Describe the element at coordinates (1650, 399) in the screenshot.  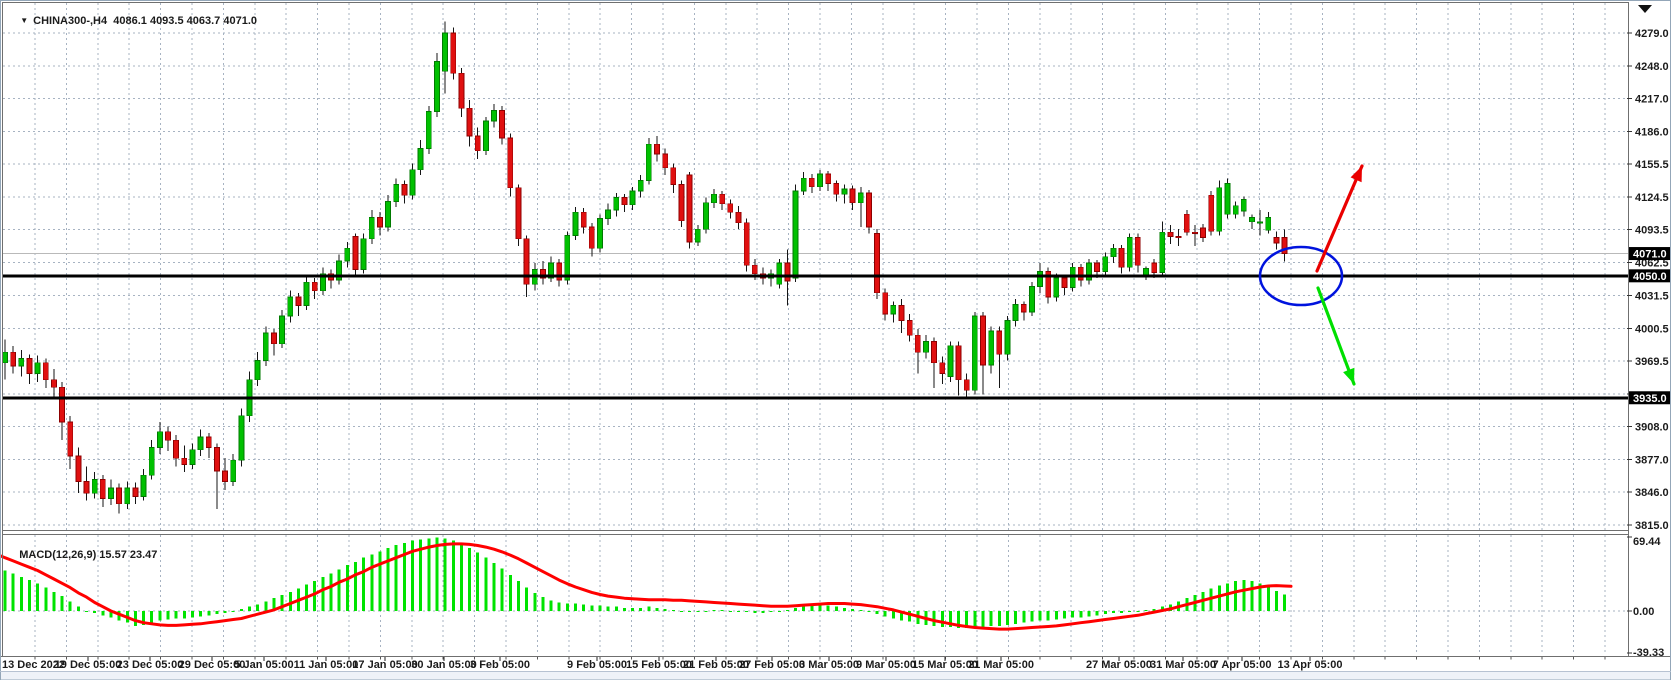
I see `support-price-label: 3935.0` at that location.